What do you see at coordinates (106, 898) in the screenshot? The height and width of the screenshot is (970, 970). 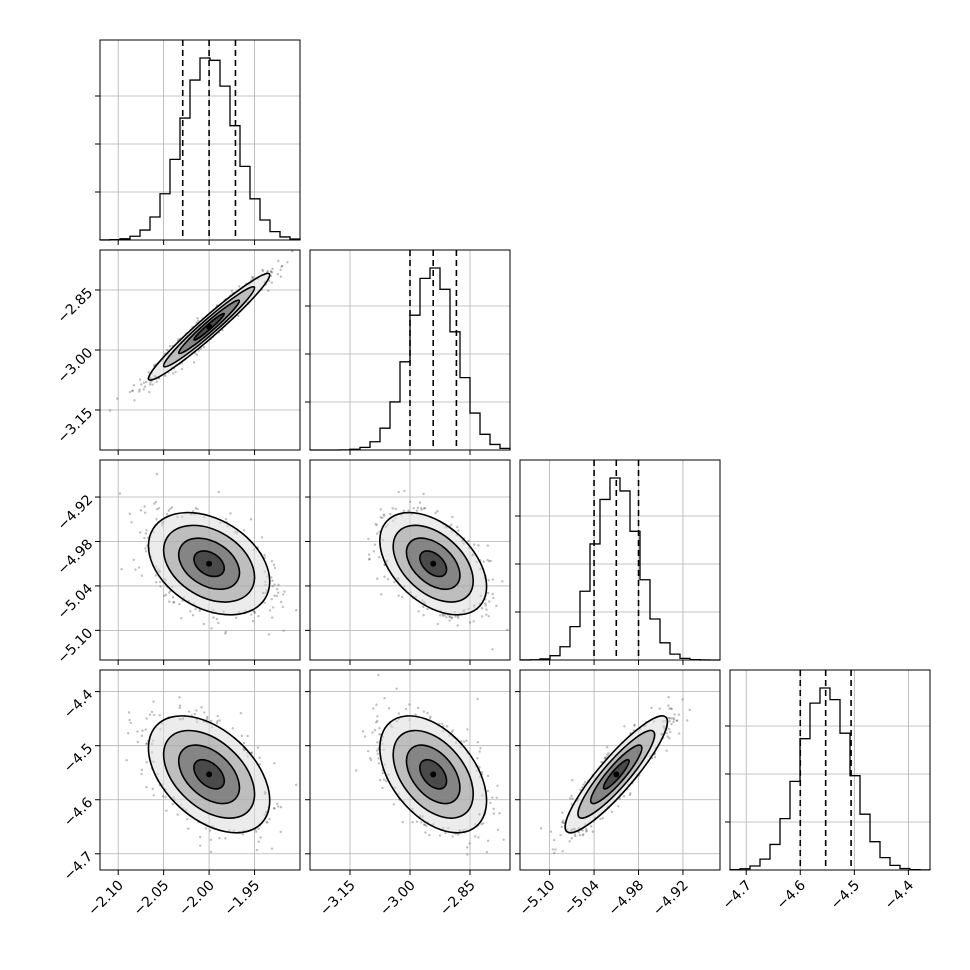 I see `x-tick-label: −2.10` at bounding box center [106, 898].